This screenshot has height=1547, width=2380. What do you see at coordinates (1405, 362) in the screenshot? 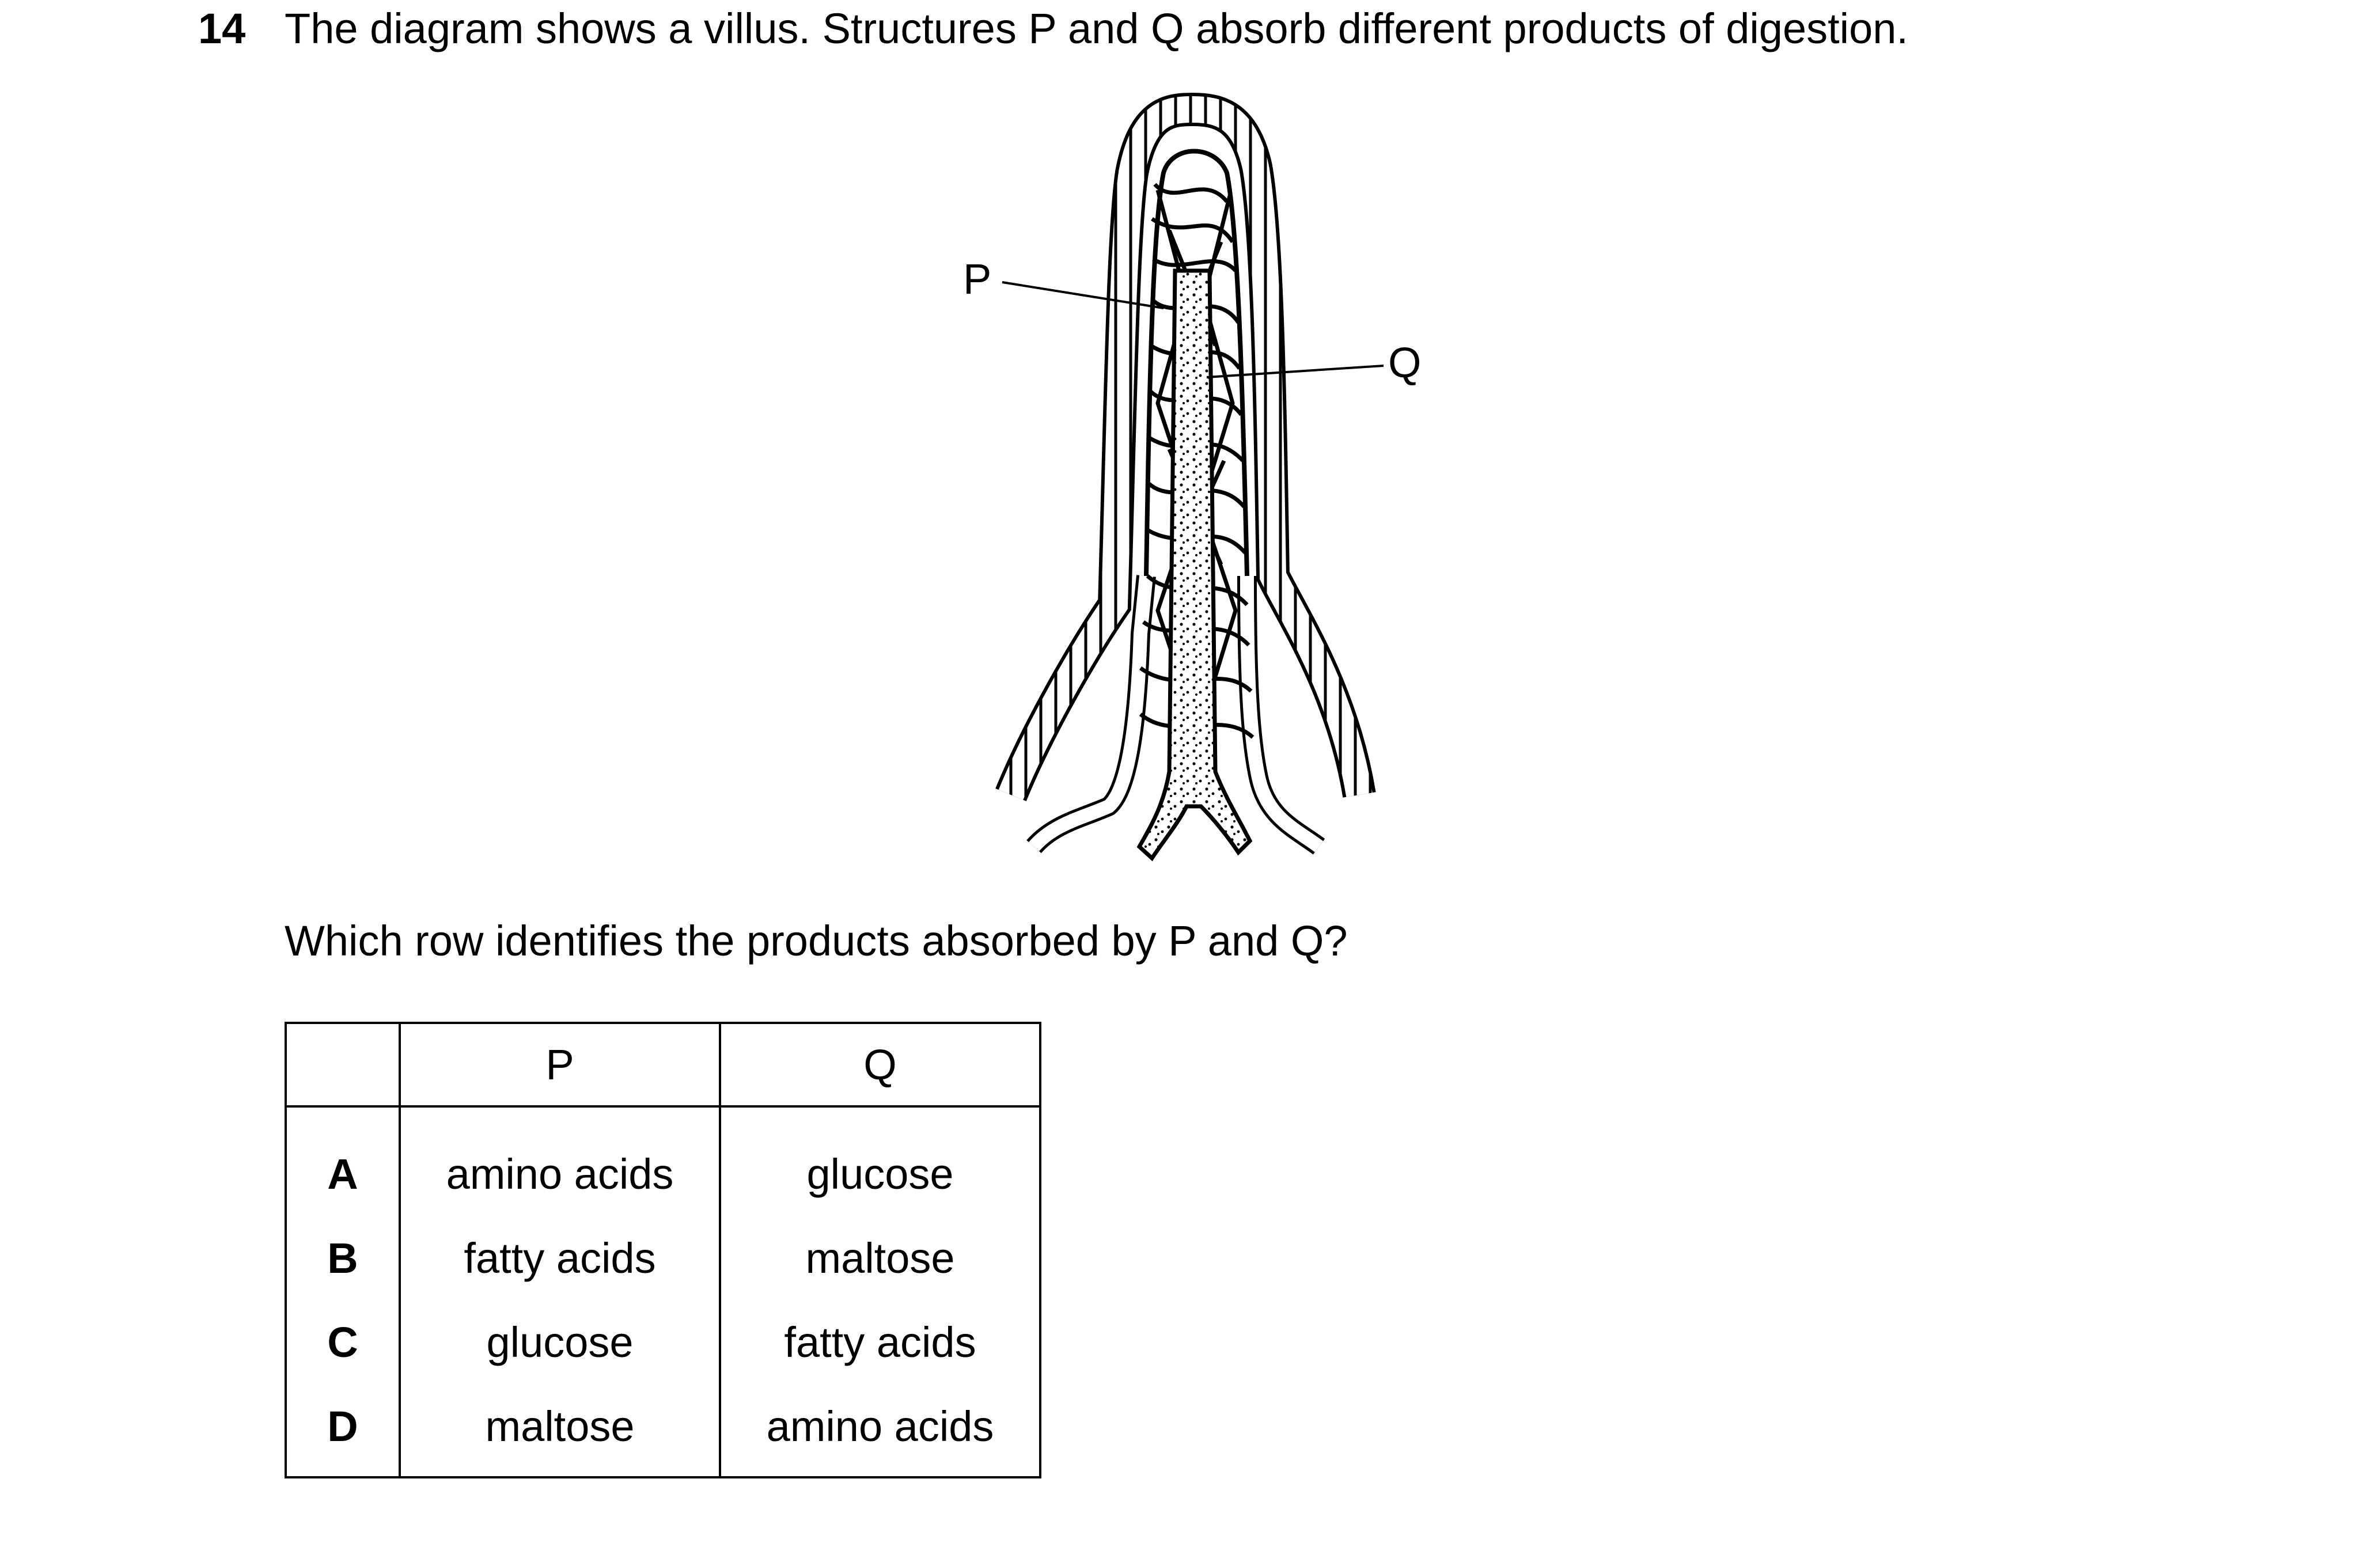
I see `label-q: Q` at bounding box center [1405, 362].